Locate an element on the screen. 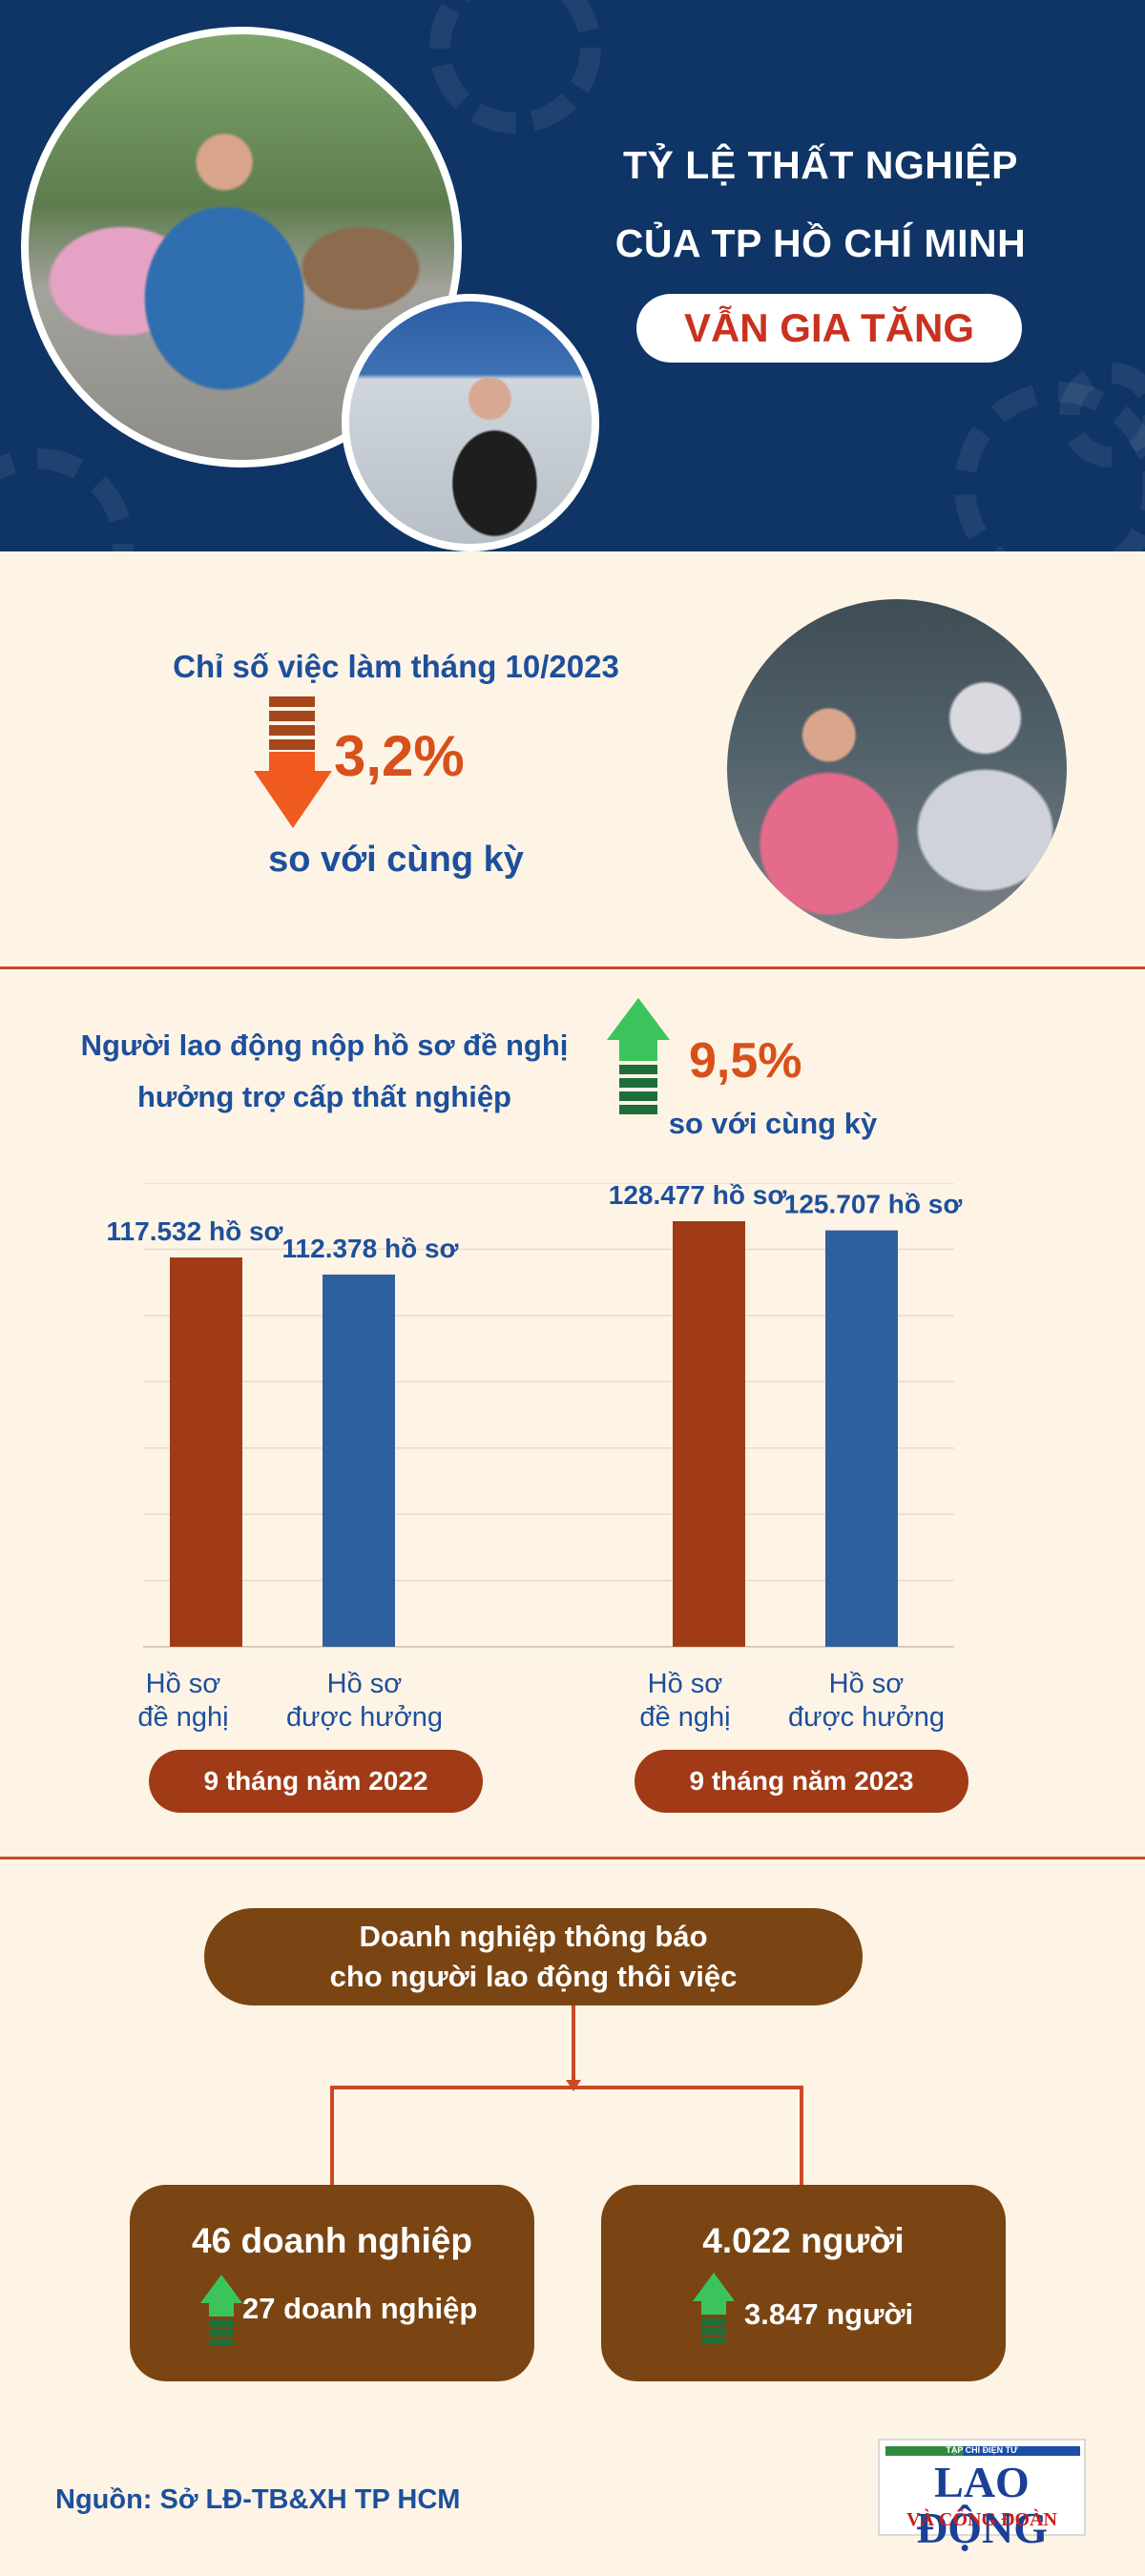 The image size is (1145, 2576). group-label-2022: 9 tháng năm 2022 is located at coordinates (316, 1781).